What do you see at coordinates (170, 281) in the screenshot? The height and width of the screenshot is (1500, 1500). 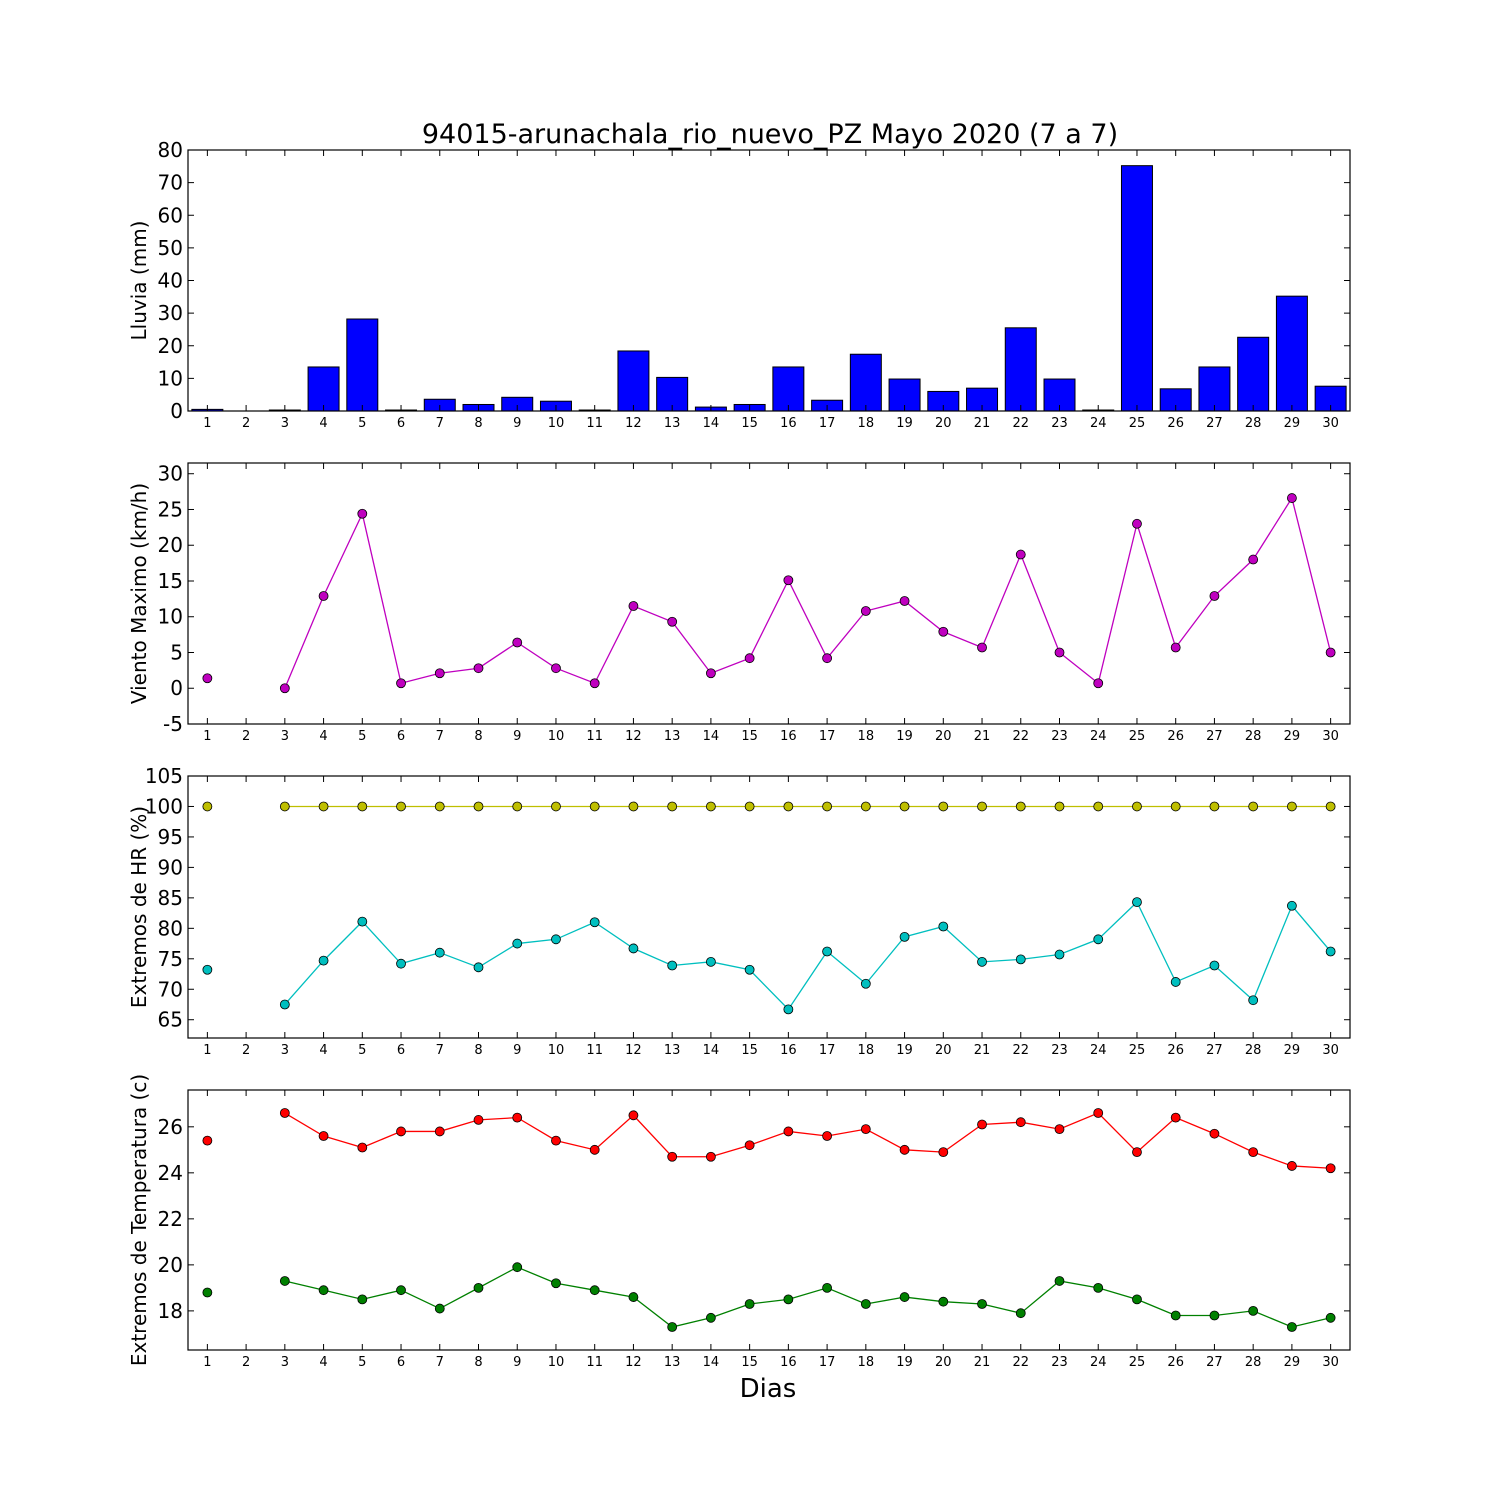 I see `y-tick-label: 40` at bounding box center [170, 281].